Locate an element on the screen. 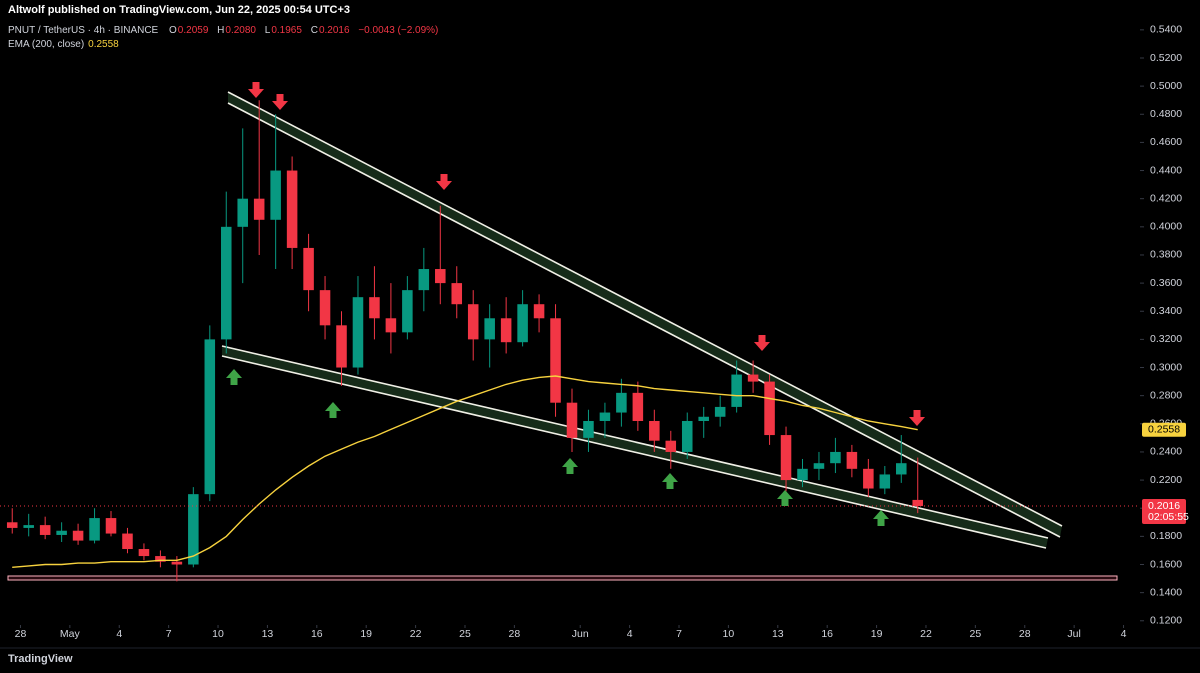 This screenshot has height=673, width=1200. ohlc-letter: C is located at coordinates (314, 30).